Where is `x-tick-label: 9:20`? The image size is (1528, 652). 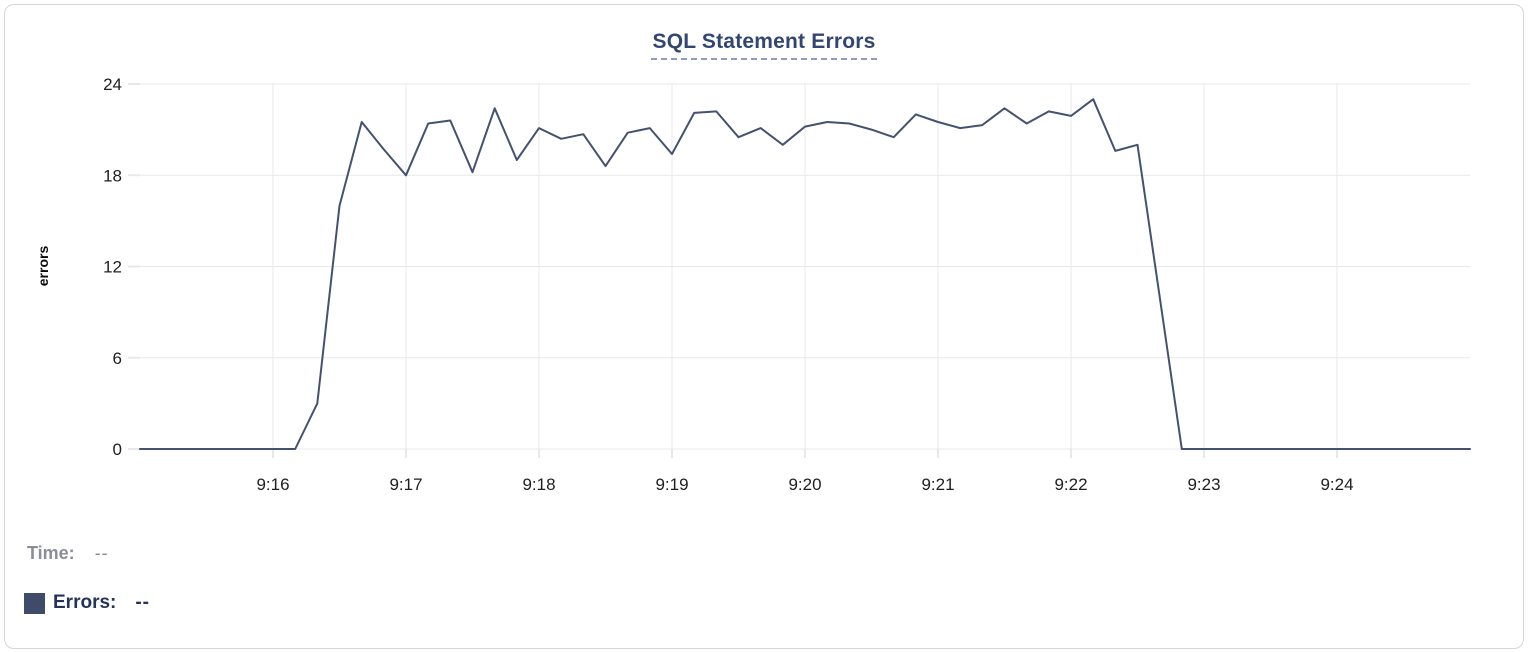 x-tick-label: 9:20 is located at coordinates (804, 484).